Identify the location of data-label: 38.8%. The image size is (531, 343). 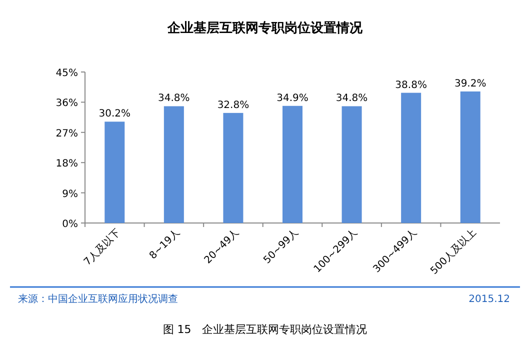
(411, 85).